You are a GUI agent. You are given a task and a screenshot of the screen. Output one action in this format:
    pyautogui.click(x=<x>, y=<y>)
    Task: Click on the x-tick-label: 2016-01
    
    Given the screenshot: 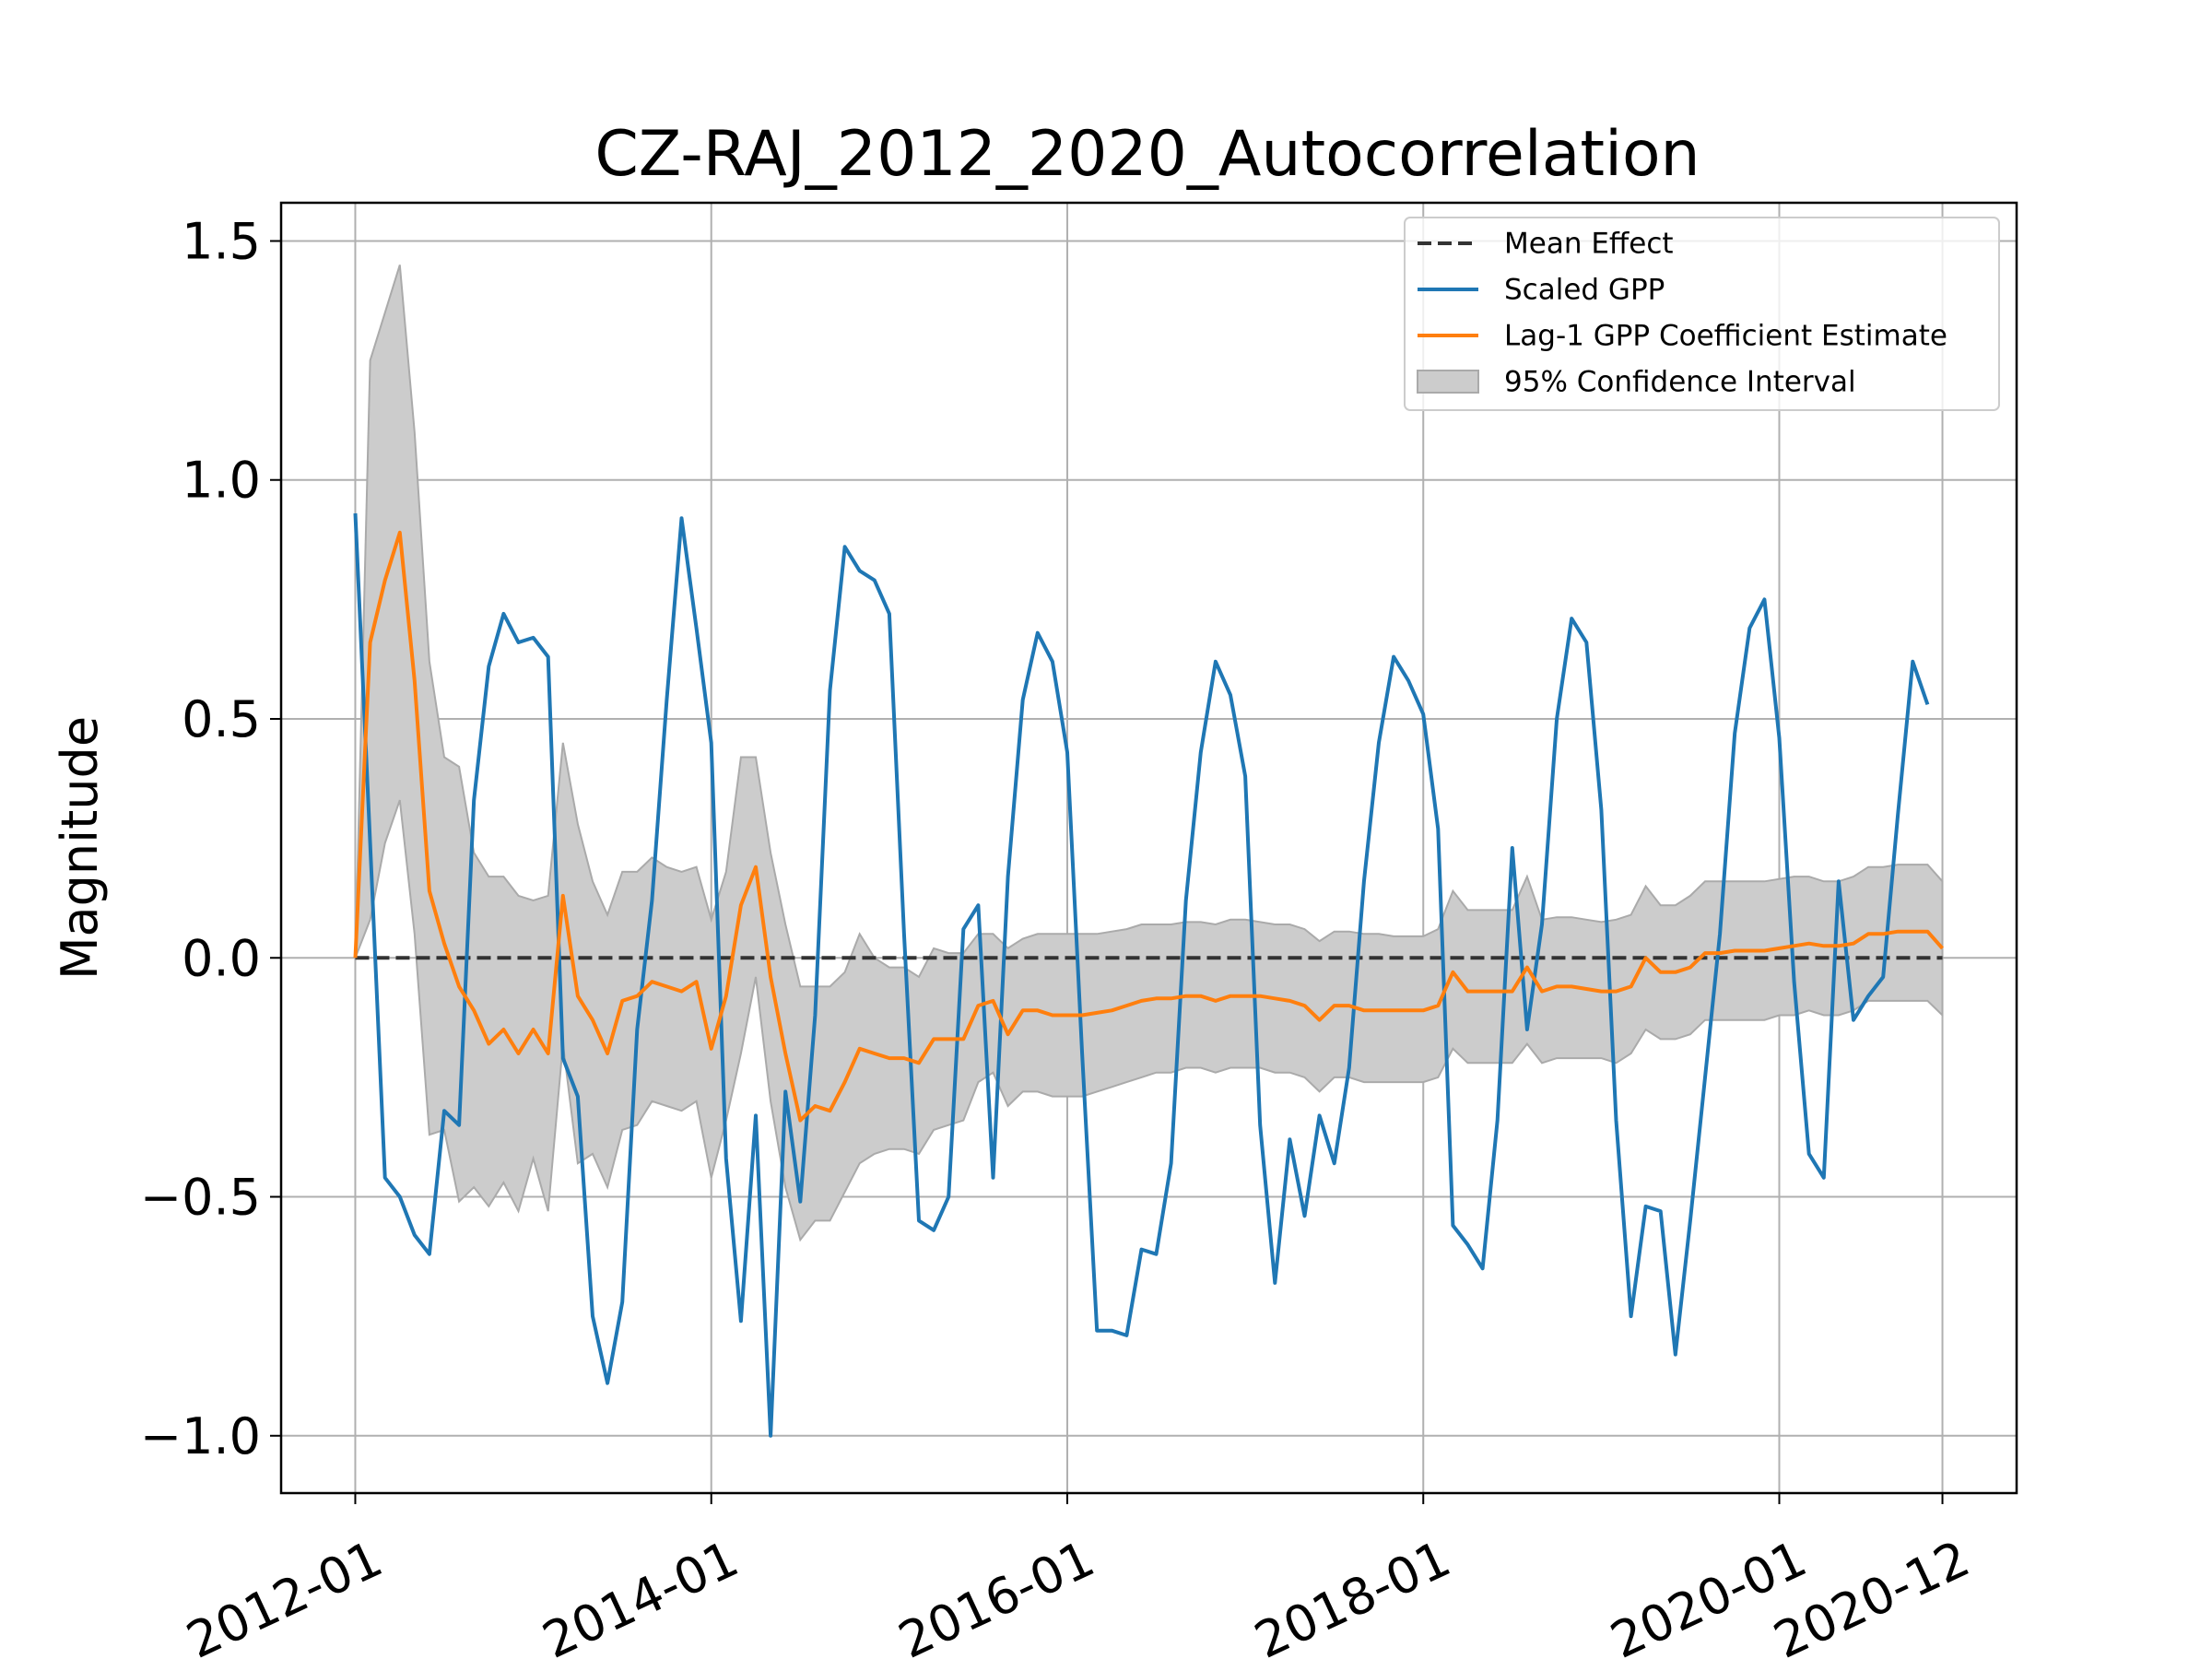 What is the action you would take?
    pyautogui.click(x=996, y=1594)
    